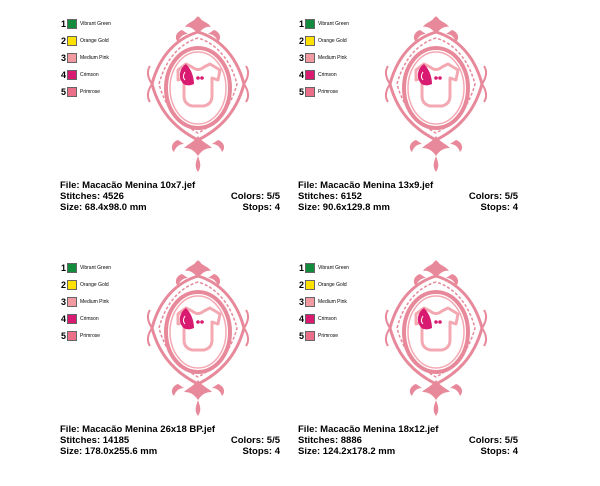 The image size is (600, 486). What do you see at coordinates (92, 196) in the screenshot?
I see `stitch-count: Stitches: 4526` at bounding box center [92, 196].